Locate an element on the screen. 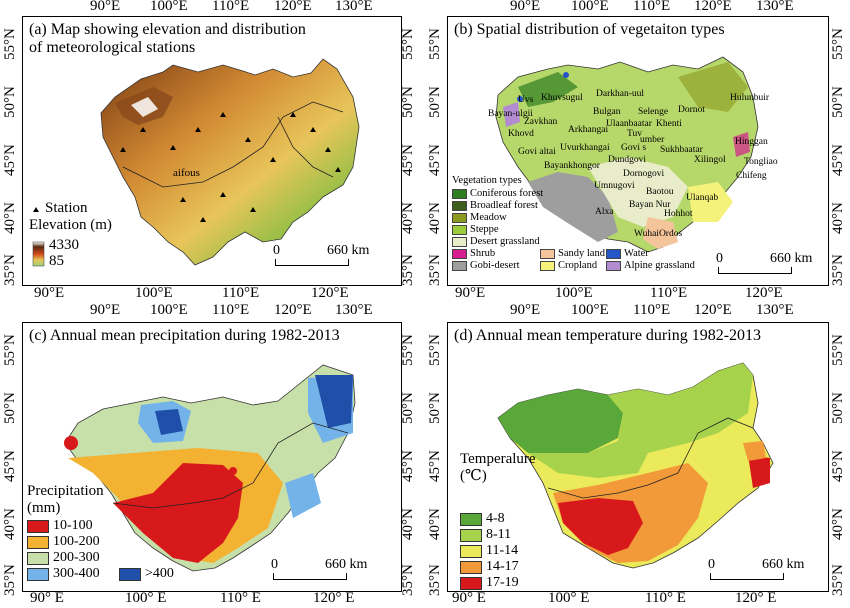 The height and width of the screenshot is (608, 850). legend-item-100-200: 100-200 is located at coordinates (63, 542).